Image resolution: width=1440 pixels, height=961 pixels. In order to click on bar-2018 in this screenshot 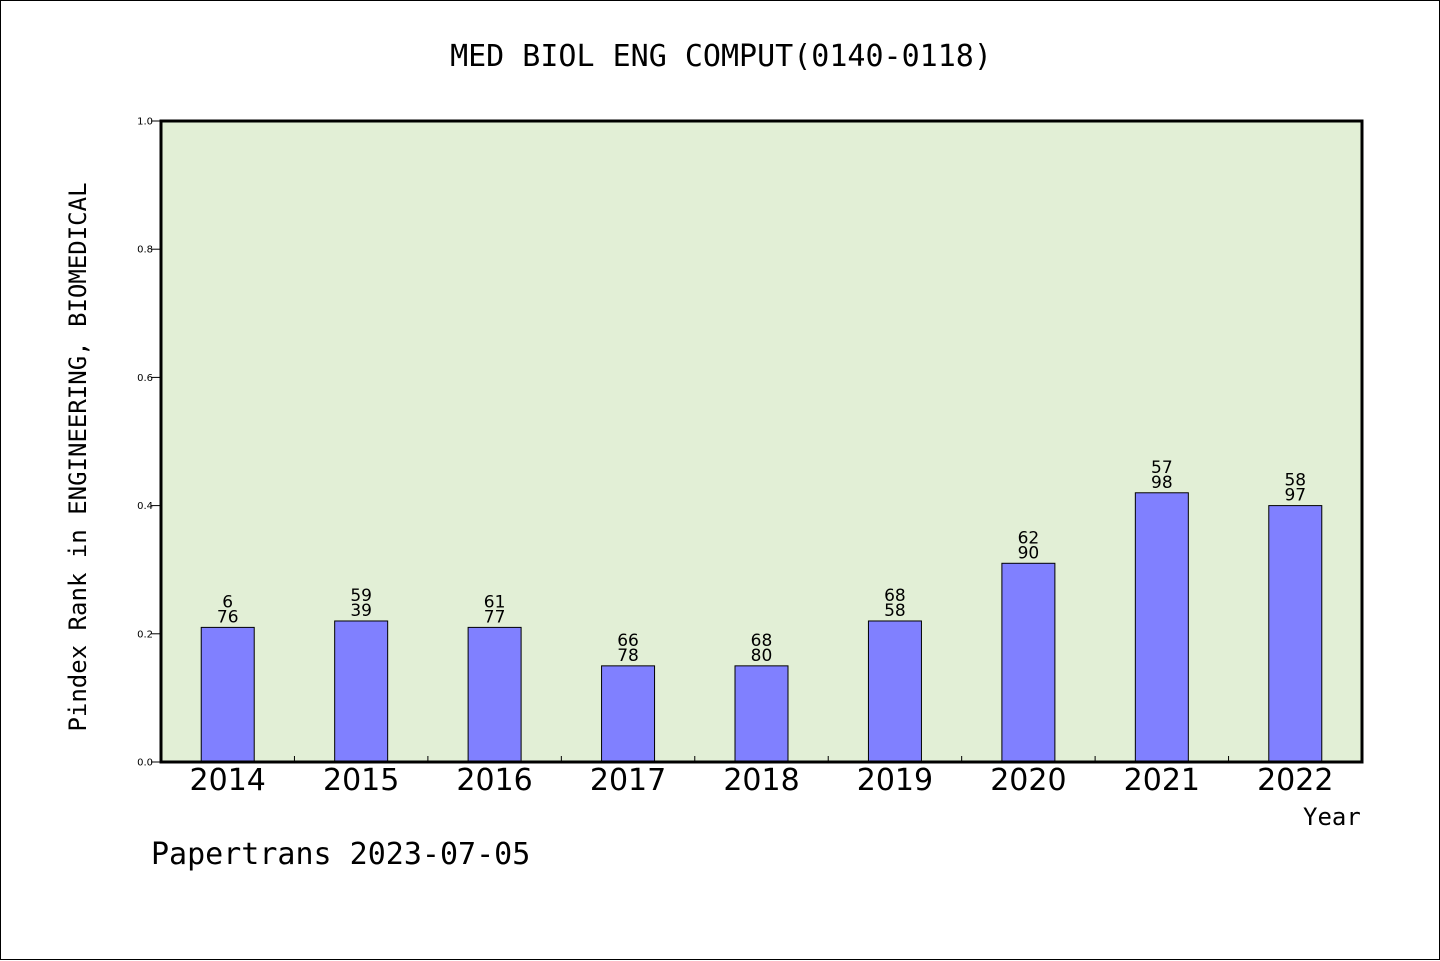, I will do `click(761, 714)`.